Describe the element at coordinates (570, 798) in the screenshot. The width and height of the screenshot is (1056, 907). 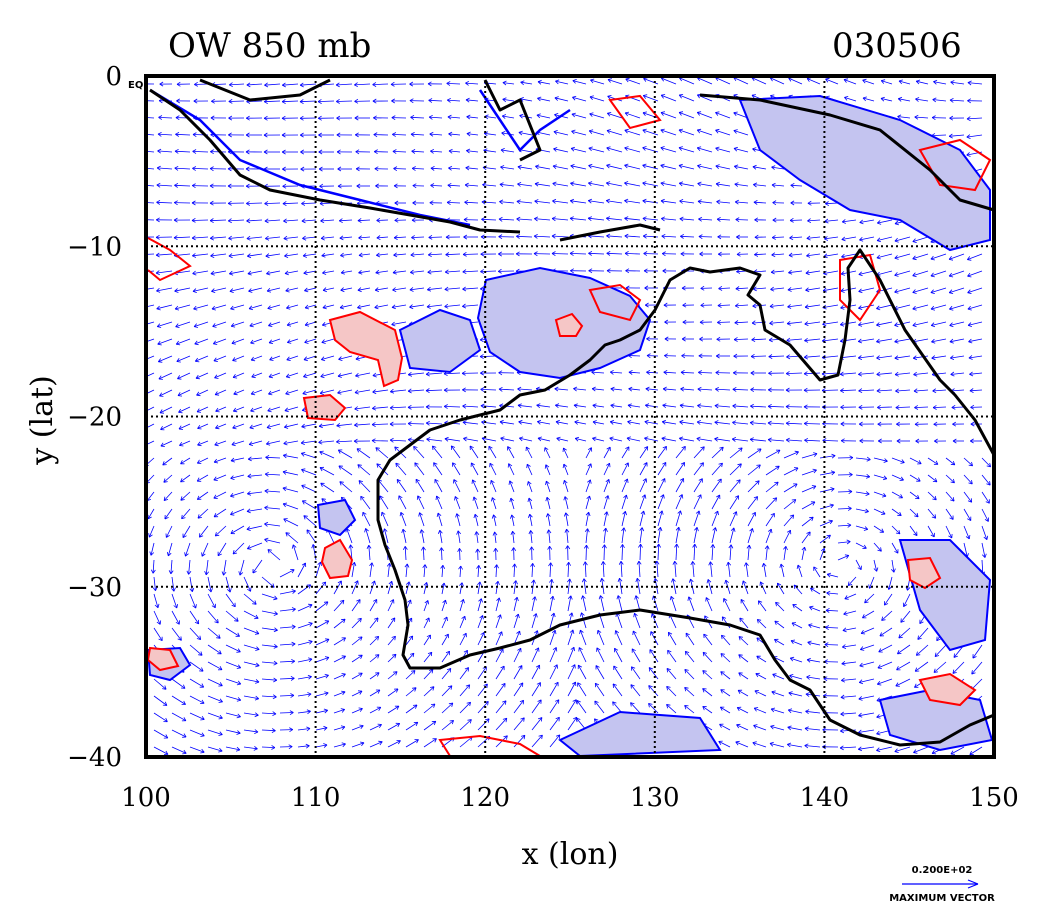
I see `x-axis-ticks: 100 110 120 130 140 150` at that location.